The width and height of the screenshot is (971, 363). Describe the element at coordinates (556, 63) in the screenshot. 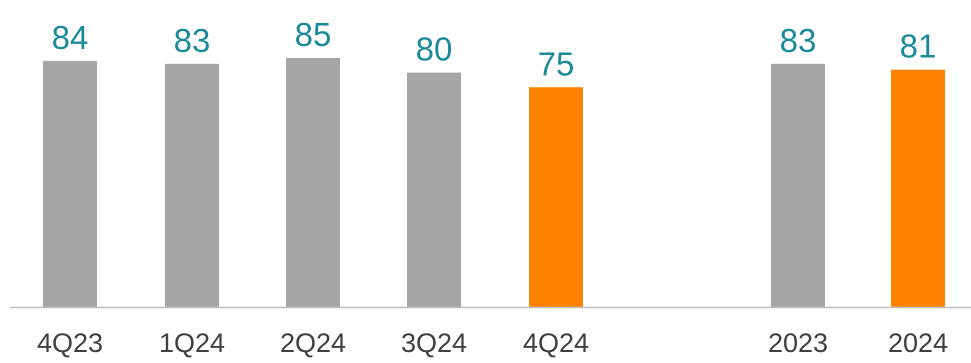

I see `data-label-4q24: 75` at that location.